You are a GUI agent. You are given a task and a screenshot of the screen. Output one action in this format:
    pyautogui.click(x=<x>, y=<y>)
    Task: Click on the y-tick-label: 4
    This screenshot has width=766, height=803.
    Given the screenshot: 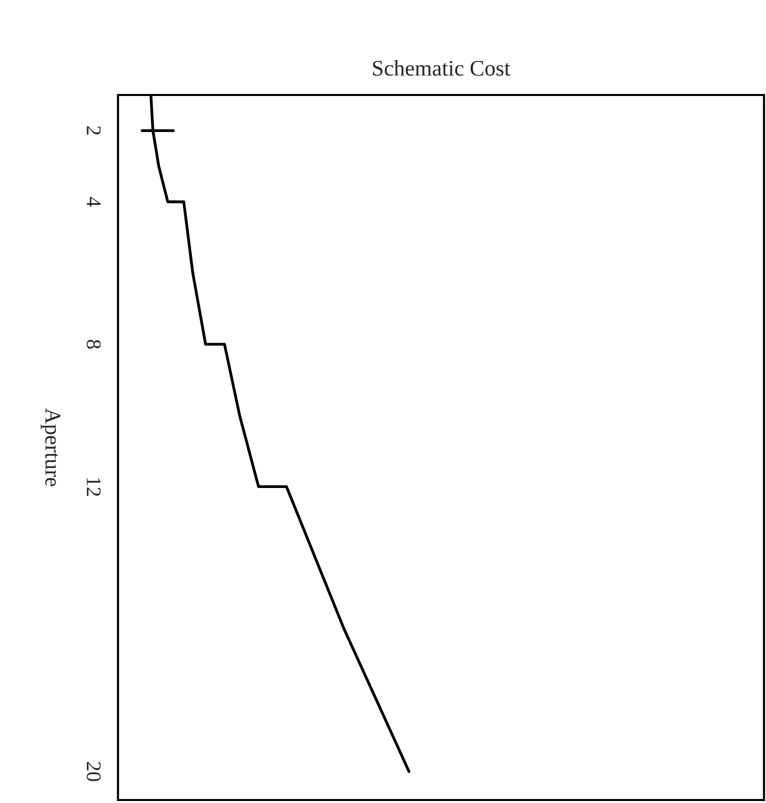 What is the action you would take?
    pyautogui.click(x=93, y=202)
    